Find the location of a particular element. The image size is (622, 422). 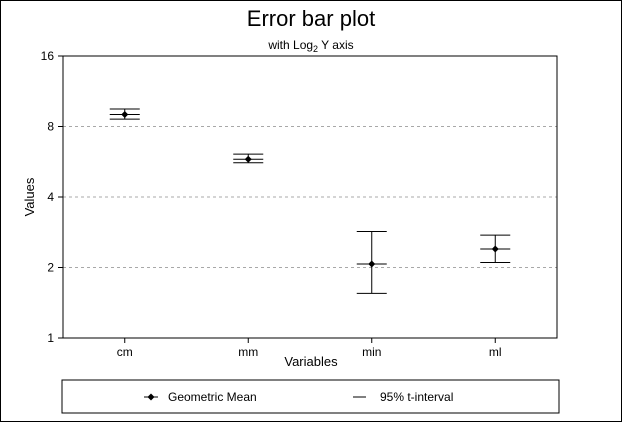

chart-subtitle: with Log2 Y axis is located at coordinates (310, 46).